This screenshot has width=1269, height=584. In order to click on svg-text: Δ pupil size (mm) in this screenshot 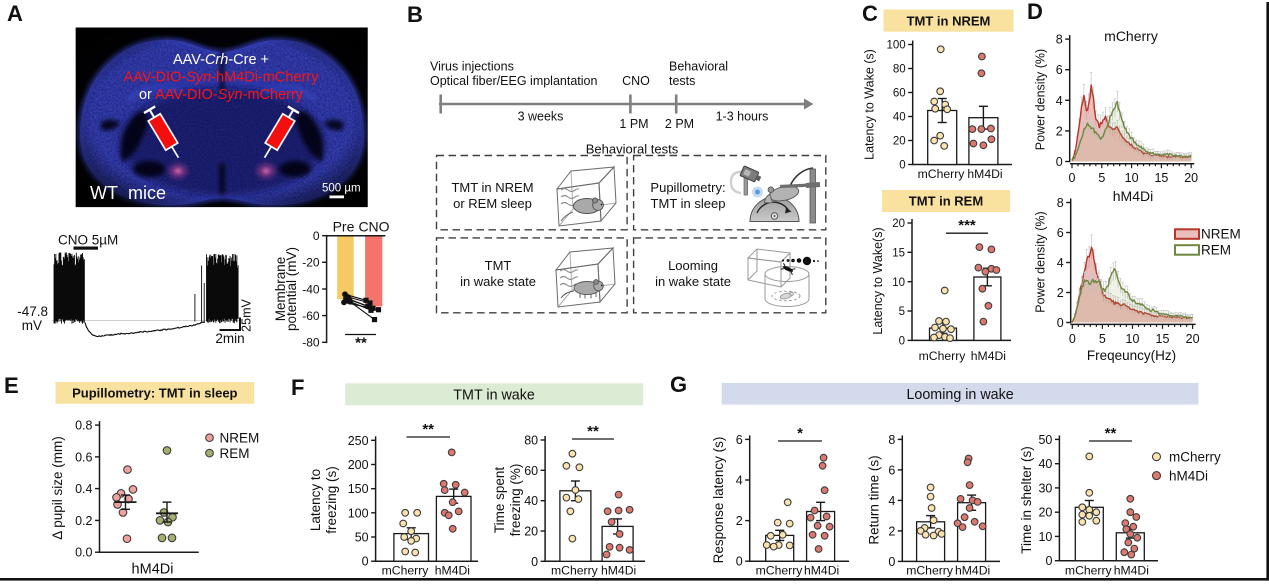, I will do `click(57, 488)`.